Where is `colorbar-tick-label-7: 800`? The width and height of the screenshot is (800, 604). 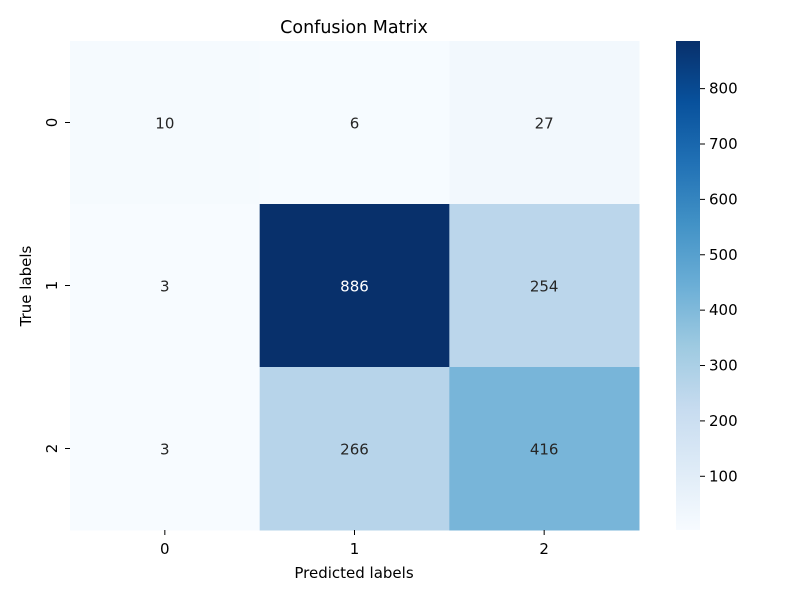 colorbar-tick-label-7: 800 is located at coordinates (723, 89).